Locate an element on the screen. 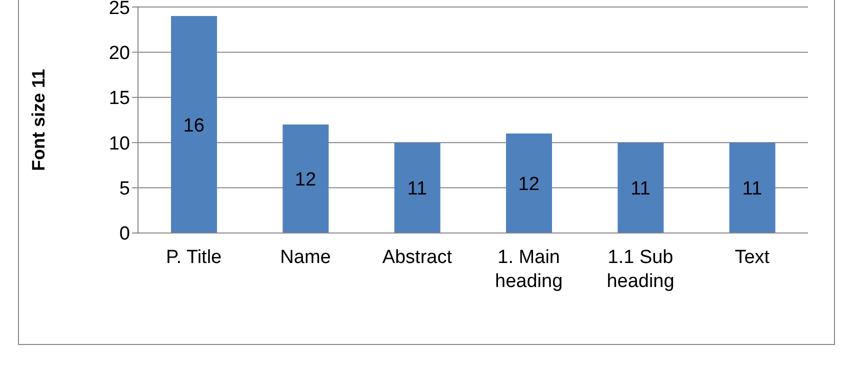 This screenshot has width=858, height=365. x-tick-label: Text is located at coordinates (752, 257).